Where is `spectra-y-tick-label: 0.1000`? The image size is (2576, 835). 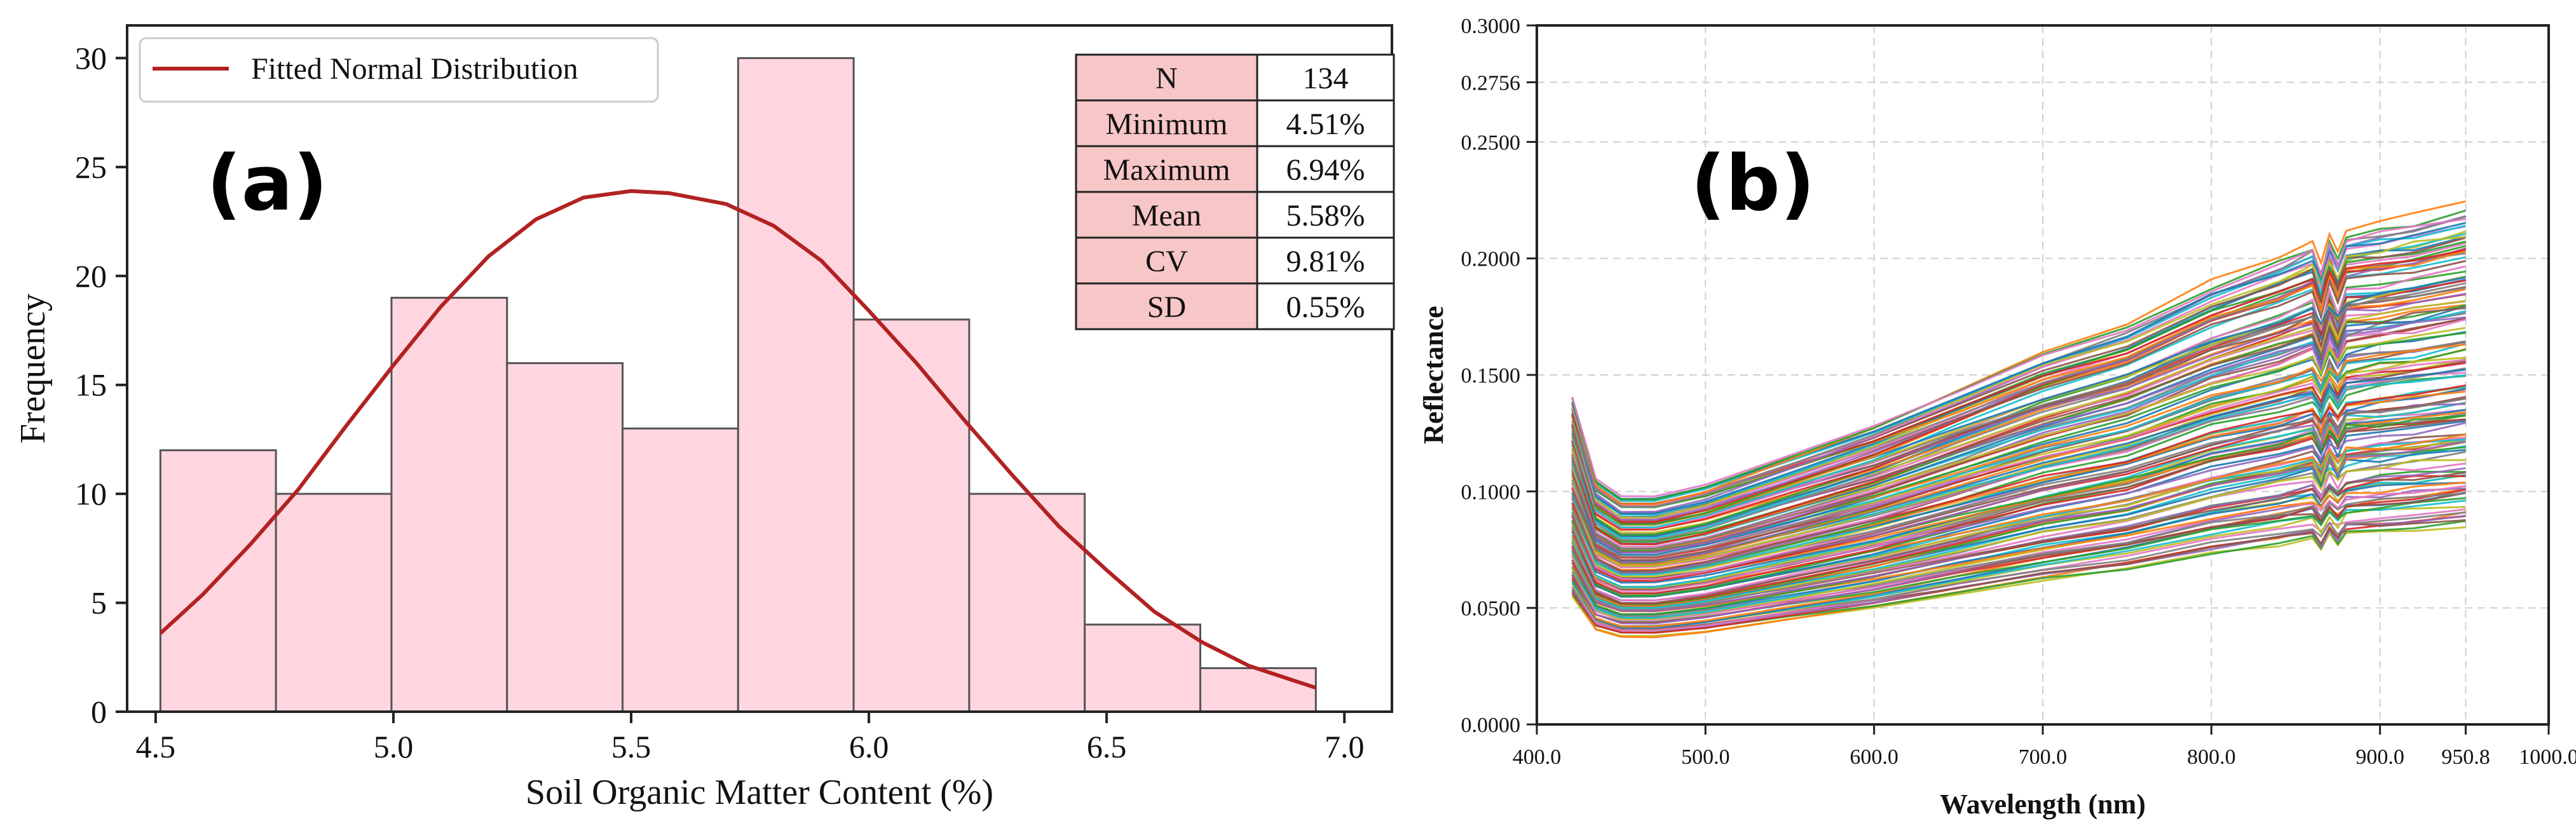
spectra-y-tick-label: 0.1000 is located at coordinates (1491, 492).